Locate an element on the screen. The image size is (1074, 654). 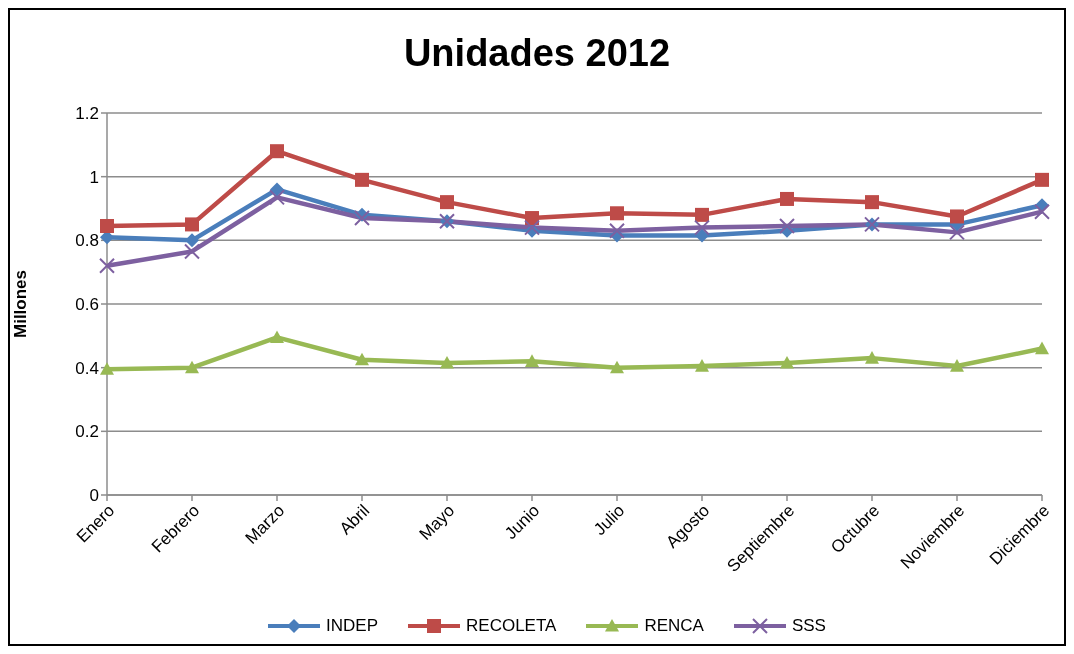
legend-label: INDEP is located at coordinates (352, 626).